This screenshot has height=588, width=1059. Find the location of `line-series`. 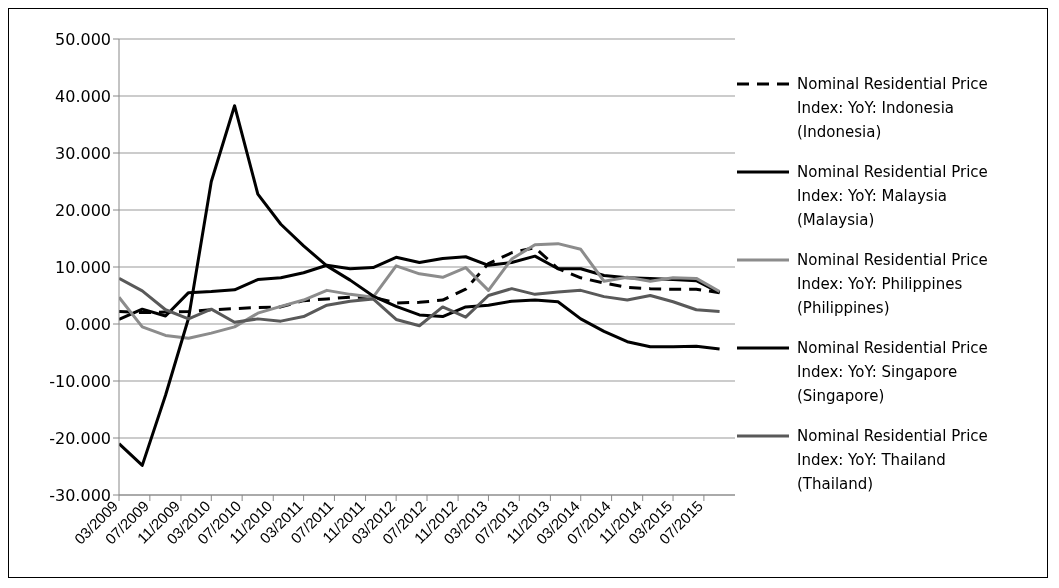

line-series is located at coordinates (420, 302).